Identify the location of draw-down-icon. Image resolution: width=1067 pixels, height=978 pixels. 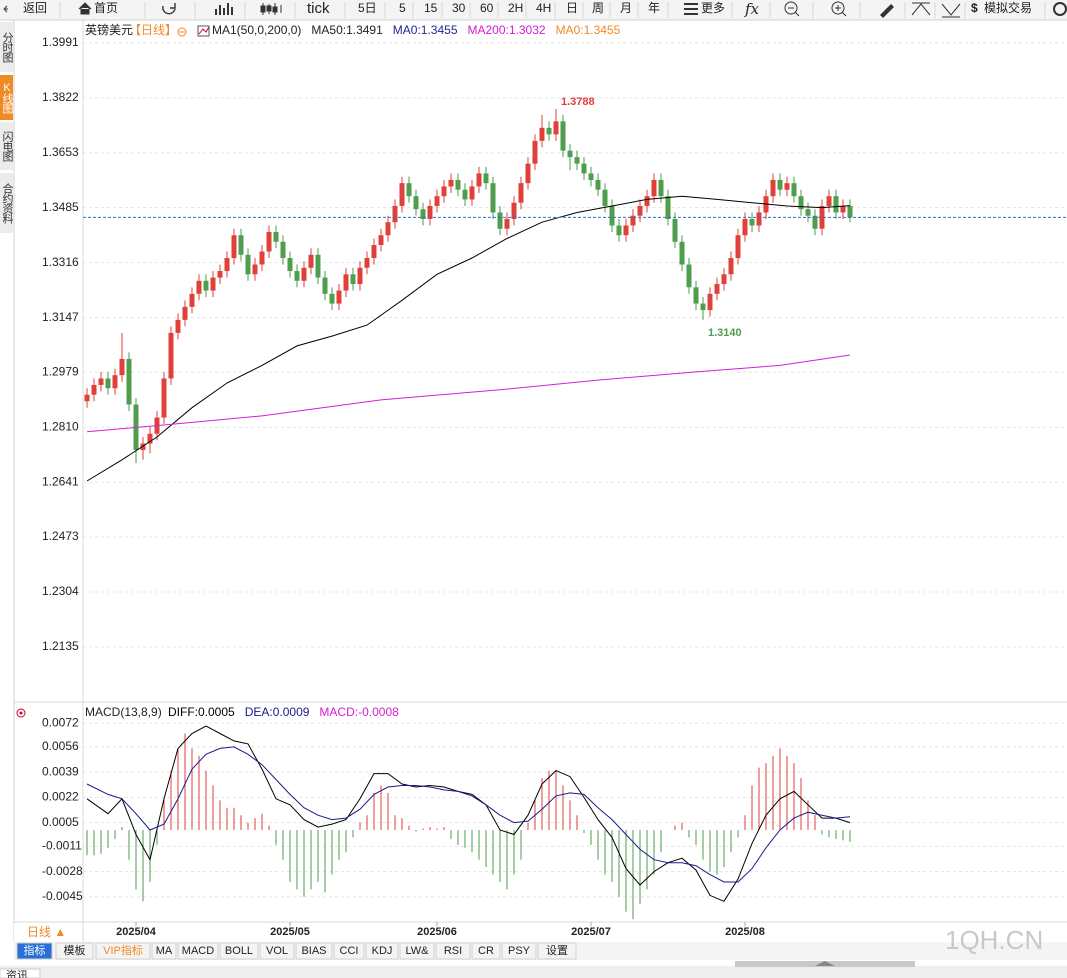
(951, 10).